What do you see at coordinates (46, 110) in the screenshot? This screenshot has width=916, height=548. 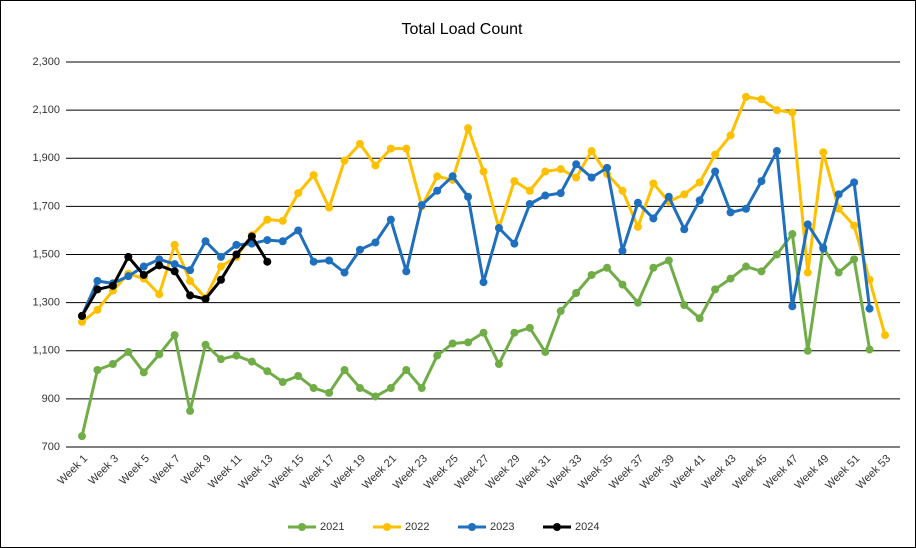 I see `y-tick-label: 2,100` at bounding box center [46, 110].